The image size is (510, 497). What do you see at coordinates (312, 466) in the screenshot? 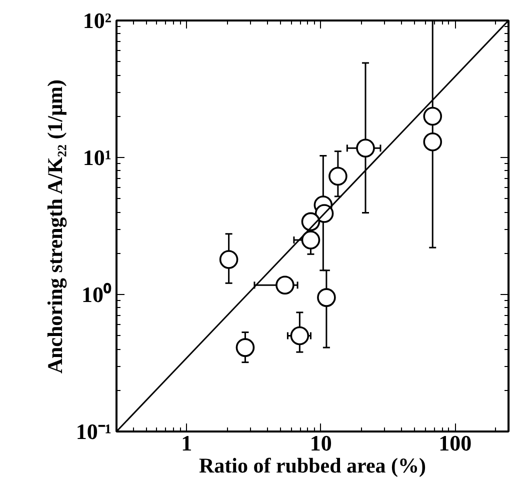
I see `x-axis-title: Ratio of rubbed area (%)` at bounding box center [312, 466].